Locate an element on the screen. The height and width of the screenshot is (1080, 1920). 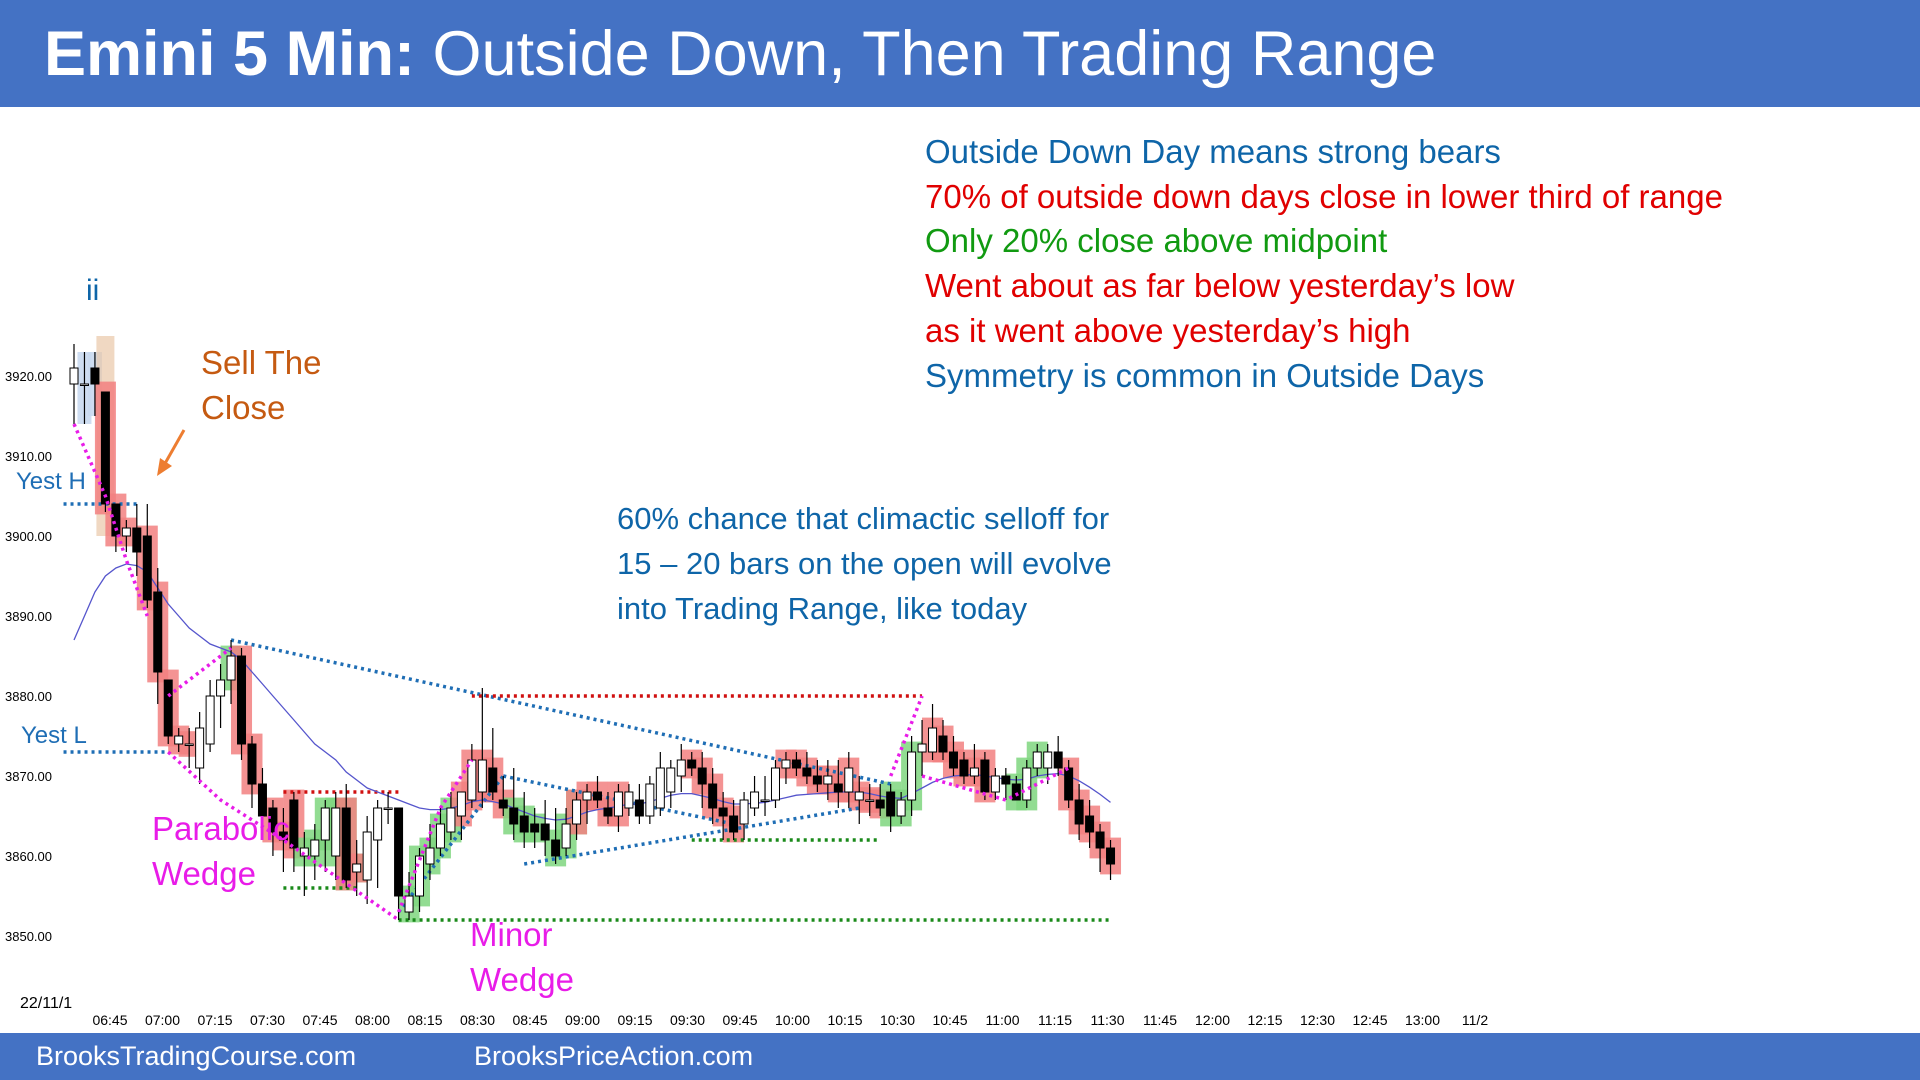
note-line: Only 20% close above midpoint is located at coordinates (1156, 241).